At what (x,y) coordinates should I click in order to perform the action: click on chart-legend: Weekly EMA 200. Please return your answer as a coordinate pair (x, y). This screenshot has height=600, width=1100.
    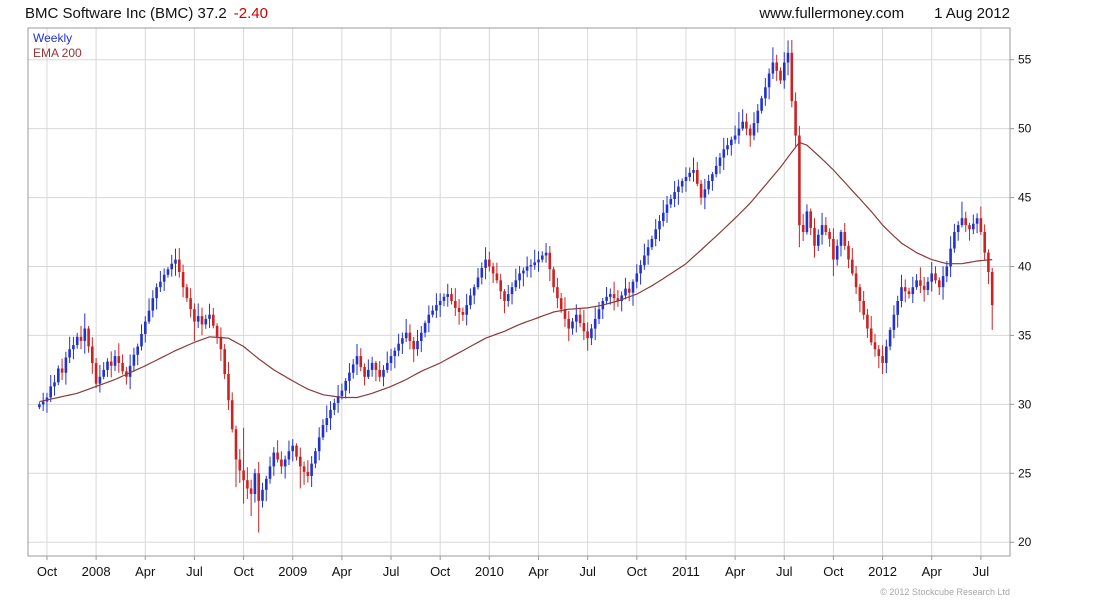
    Looking at the image, I should click on (57, 46).